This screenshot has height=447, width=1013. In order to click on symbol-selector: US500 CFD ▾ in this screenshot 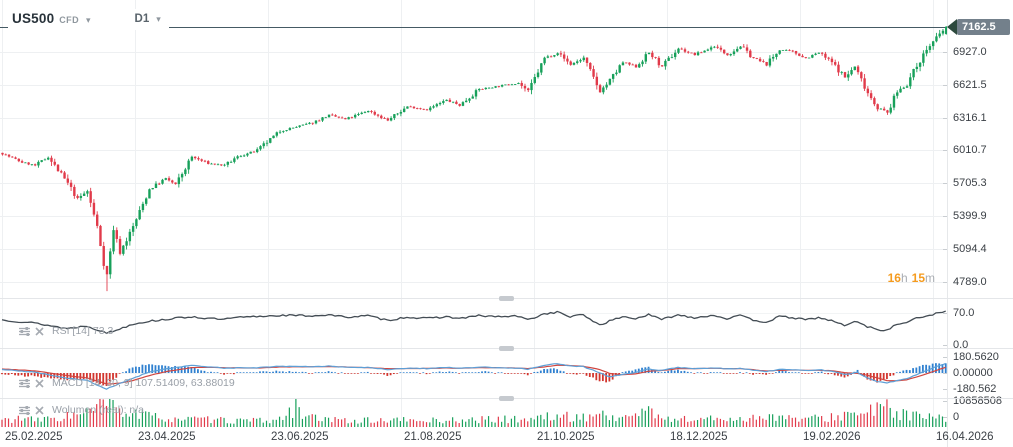, I will do `click(51, 18)`.